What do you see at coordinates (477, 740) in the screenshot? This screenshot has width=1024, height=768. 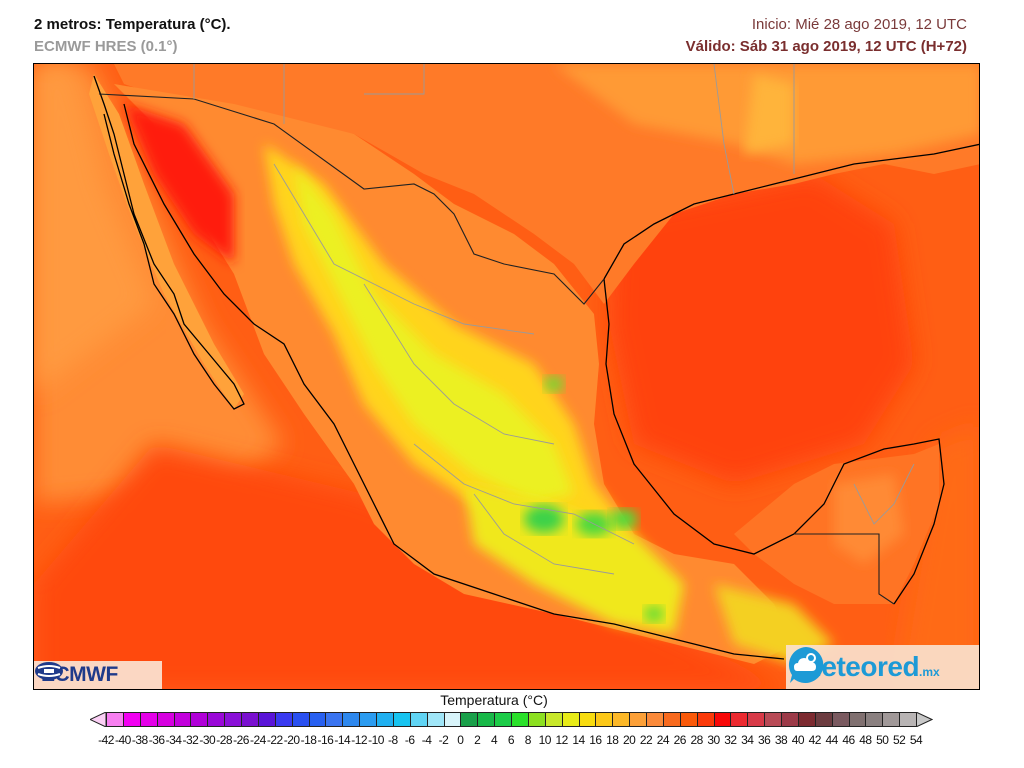 I see `colorbar-tick-label: 2` at bounding box center [477, 740].